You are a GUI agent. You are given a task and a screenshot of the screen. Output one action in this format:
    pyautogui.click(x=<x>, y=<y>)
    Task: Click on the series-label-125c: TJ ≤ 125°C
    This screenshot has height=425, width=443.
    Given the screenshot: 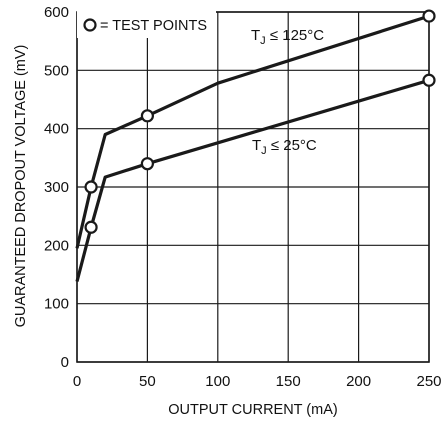 What is the action you would take?
    pyautogui.click(x=287, y=37)
    